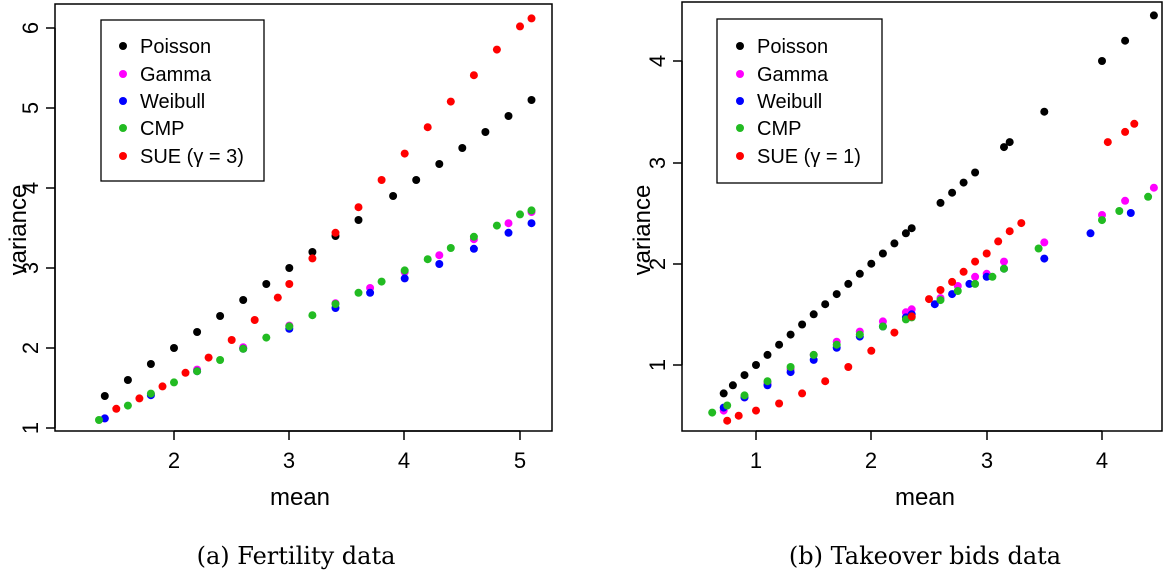  What do you see at coordinates (30, 428) in the screenshot?
I see `panel-a-y-tick-label: 1` at bounding box center [30, 428].